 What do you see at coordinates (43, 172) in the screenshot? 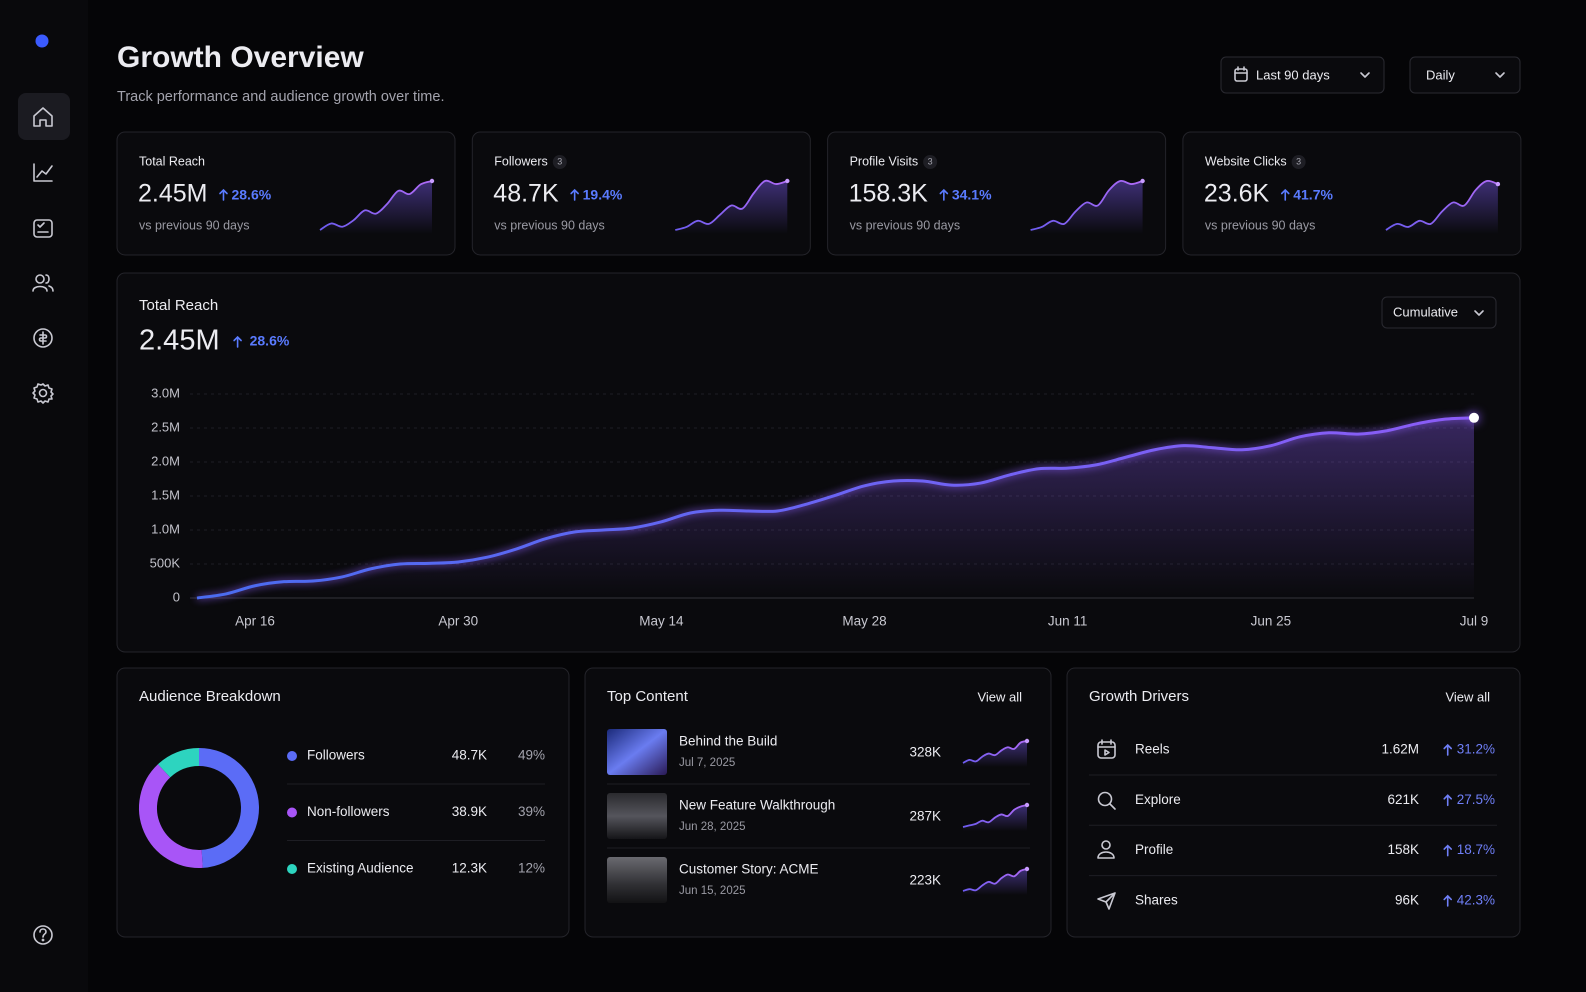
I see `nav-analytics` at bounding box center [43, 172].